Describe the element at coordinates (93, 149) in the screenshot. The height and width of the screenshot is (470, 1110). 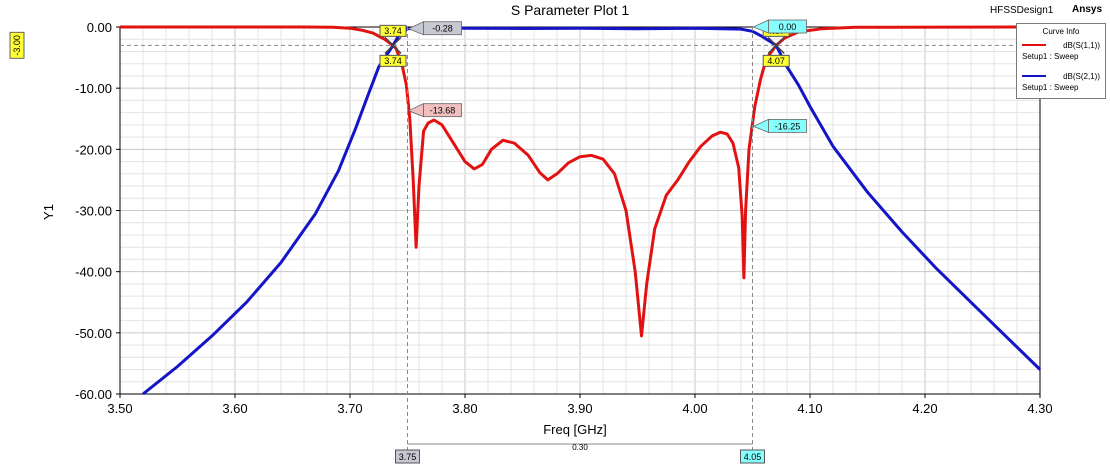
I see `y-tick-label: -20.00` at that location.